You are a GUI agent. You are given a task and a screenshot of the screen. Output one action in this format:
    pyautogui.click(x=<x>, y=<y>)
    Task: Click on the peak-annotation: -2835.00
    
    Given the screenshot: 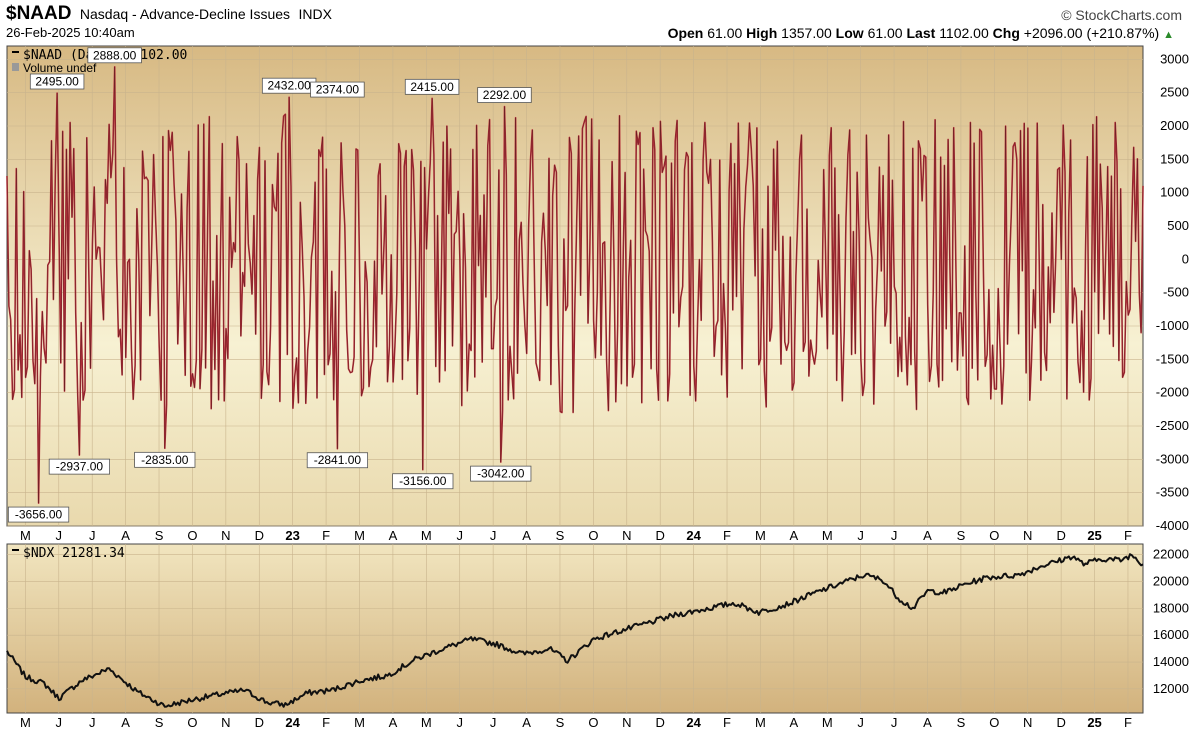 What is the action you would take?
    pyautogui.click(x=165, y=459)
    